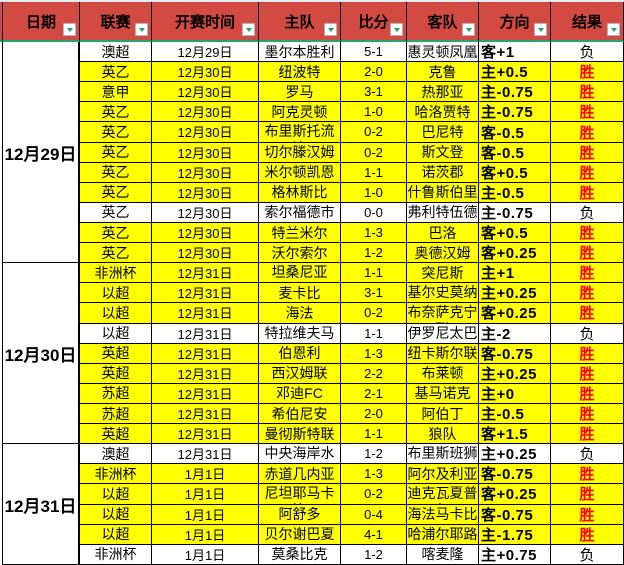 The width and height of the screenshot is (624, 565). I want to click on league-cell: 非洲杯, so click(116, 474).